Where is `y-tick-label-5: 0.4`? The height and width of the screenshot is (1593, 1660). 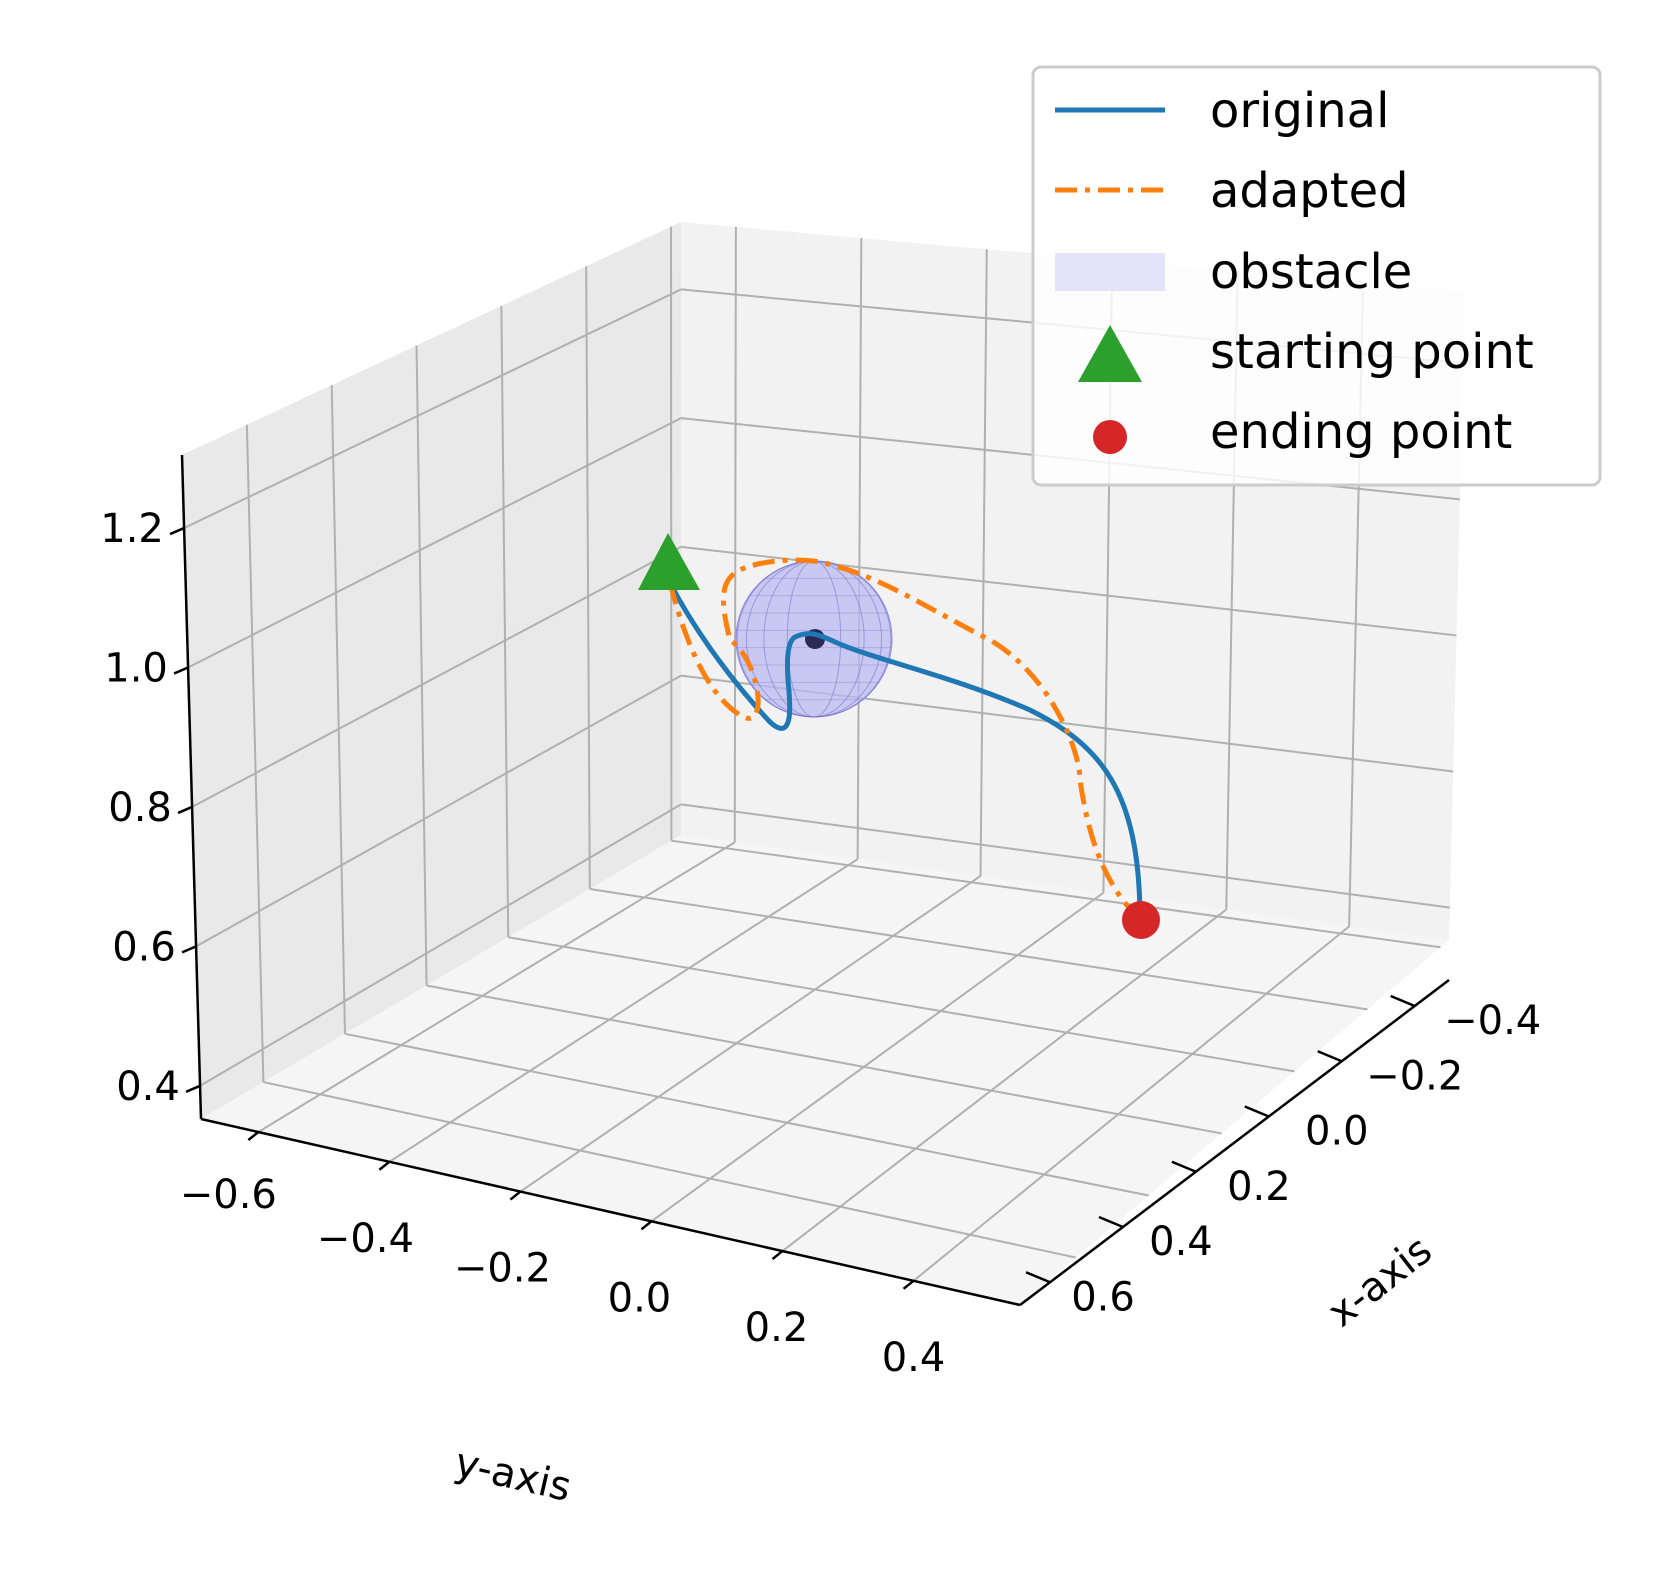
y-tick-label-5: 0.4 is located at coordinates (914, 1358).